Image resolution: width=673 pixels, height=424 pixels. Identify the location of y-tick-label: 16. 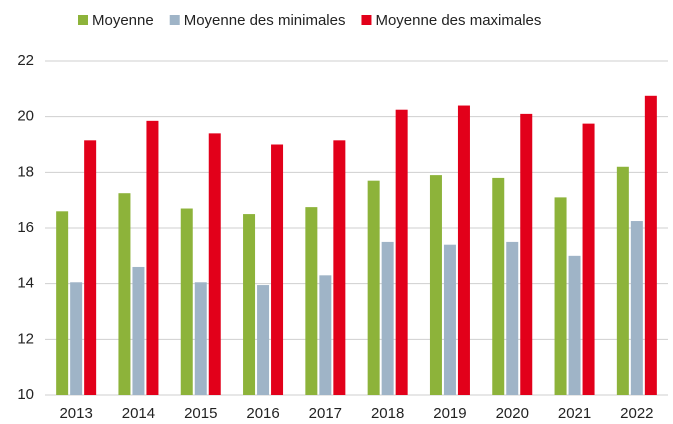
(25, 227).